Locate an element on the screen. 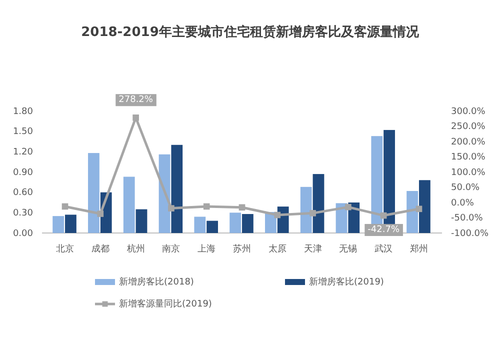 The height and width of the screenshot is (362, 500). y-tick-label: 1.80 is located at coordinates (23, 111).